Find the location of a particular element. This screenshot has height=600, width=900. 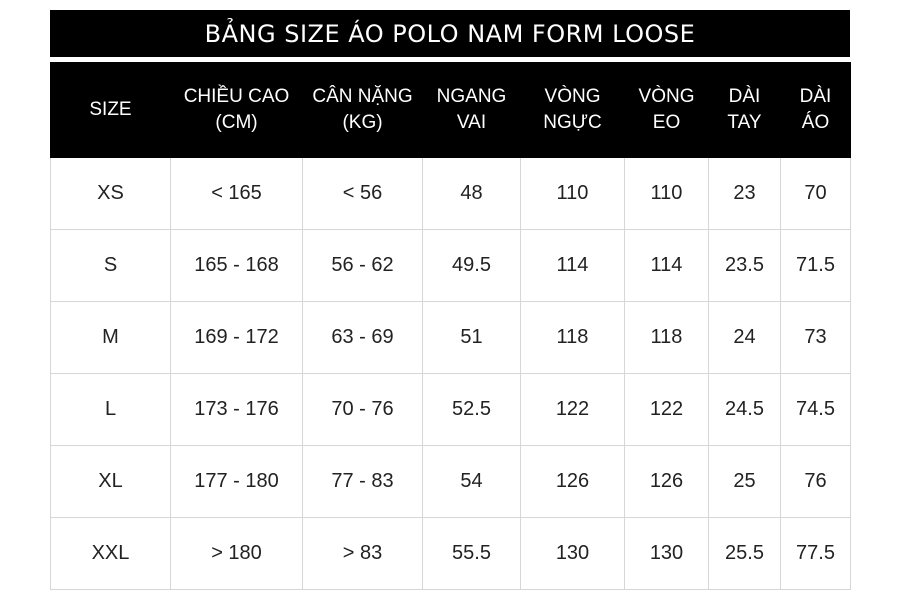

table-row: XS < 165 < 56 48 110 110 23 70 is located at coordinates (450, 193).